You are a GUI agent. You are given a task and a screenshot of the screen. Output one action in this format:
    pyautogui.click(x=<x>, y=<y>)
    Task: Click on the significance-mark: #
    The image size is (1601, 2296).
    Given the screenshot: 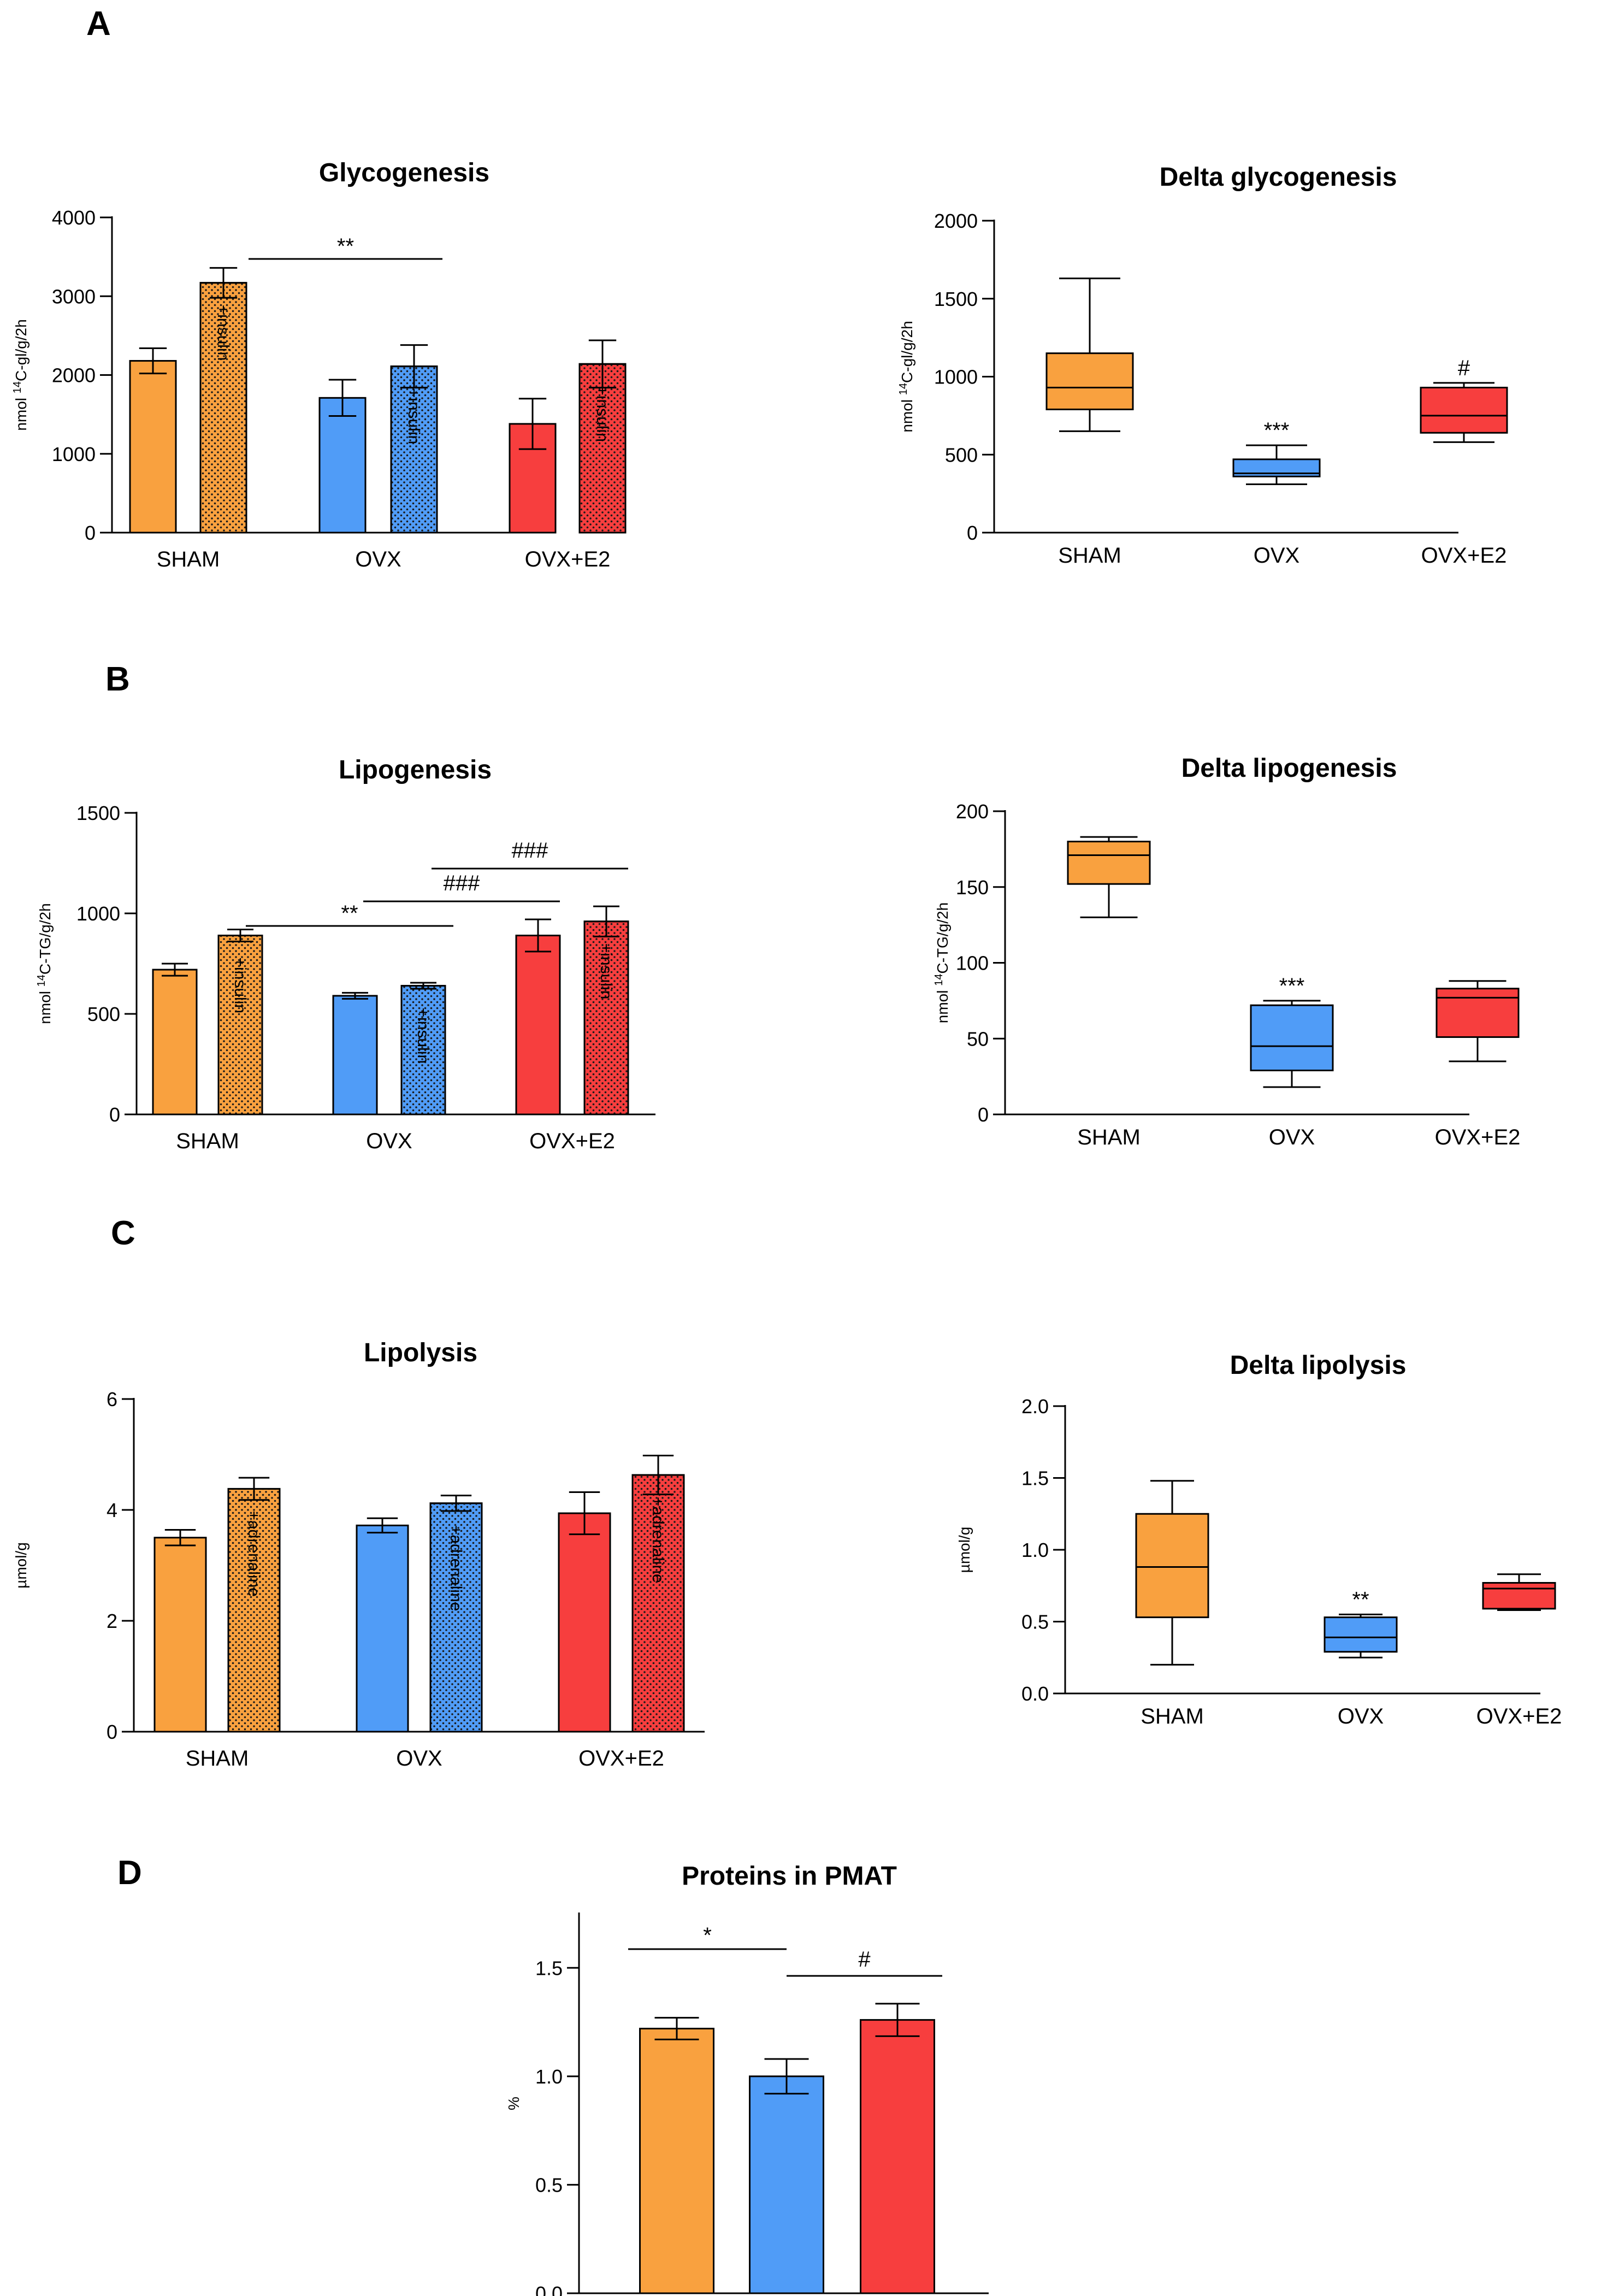 What is the action you would take?
    pyautogui.click(x=1464, y=368)
    